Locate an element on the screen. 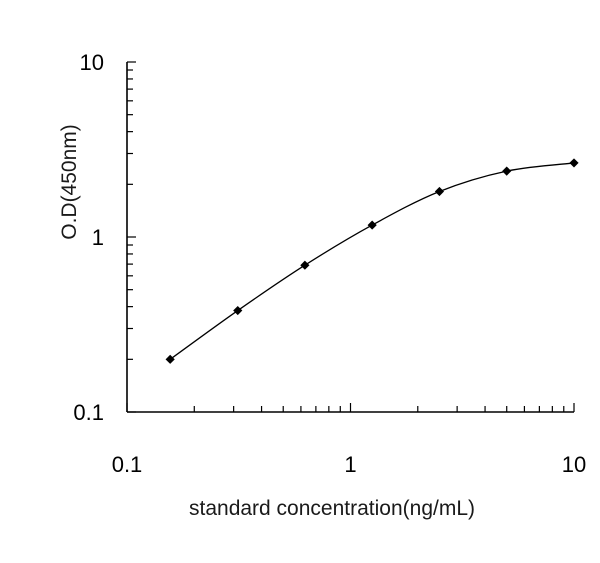 This screenshot has height=563, width=600. x-tick-label: 1 is located at coordinates (350, 464).